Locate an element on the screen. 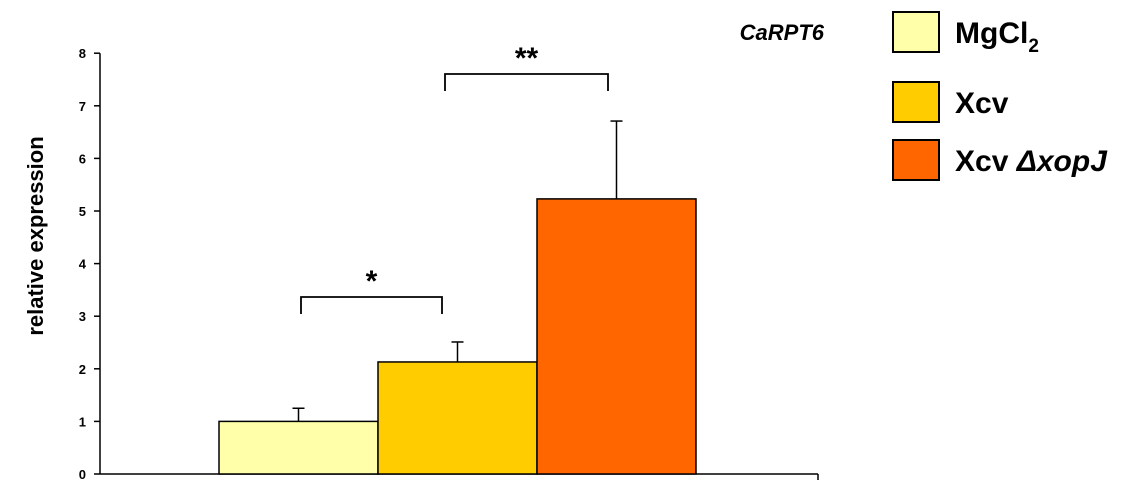 This screenshot has width=1143, height=480. y-tick-label: 8 is located at coordinates (82, 53).